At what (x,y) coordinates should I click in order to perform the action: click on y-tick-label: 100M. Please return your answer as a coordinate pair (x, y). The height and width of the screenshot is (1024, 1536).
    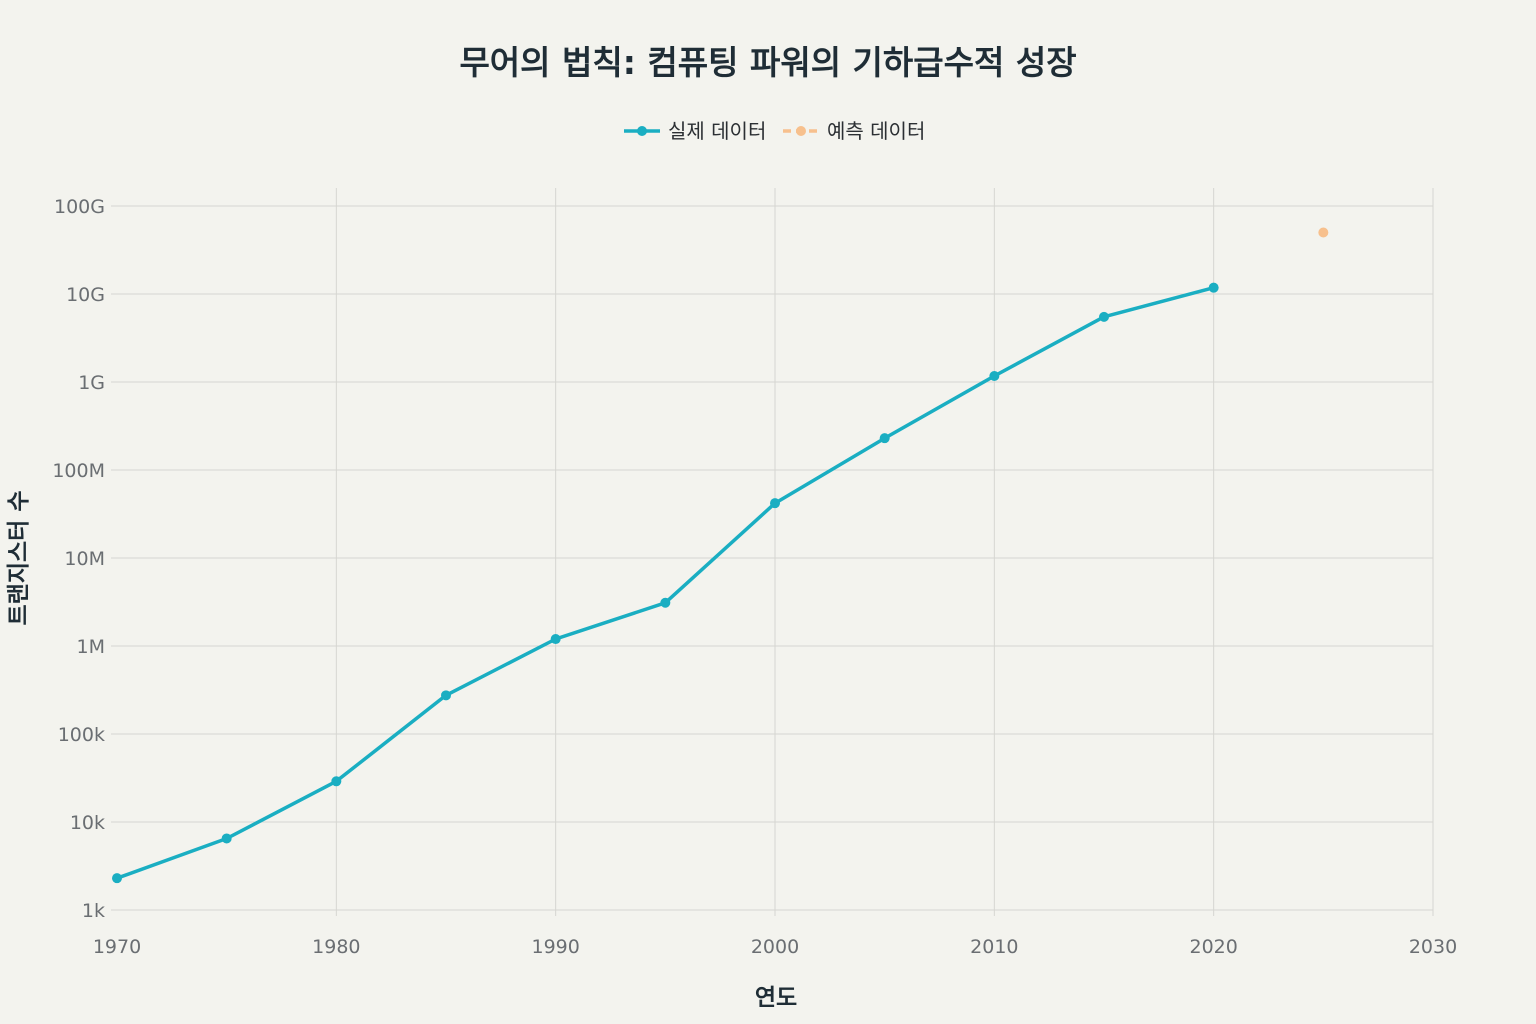
    Looking at the image, I should click on (78, 471).